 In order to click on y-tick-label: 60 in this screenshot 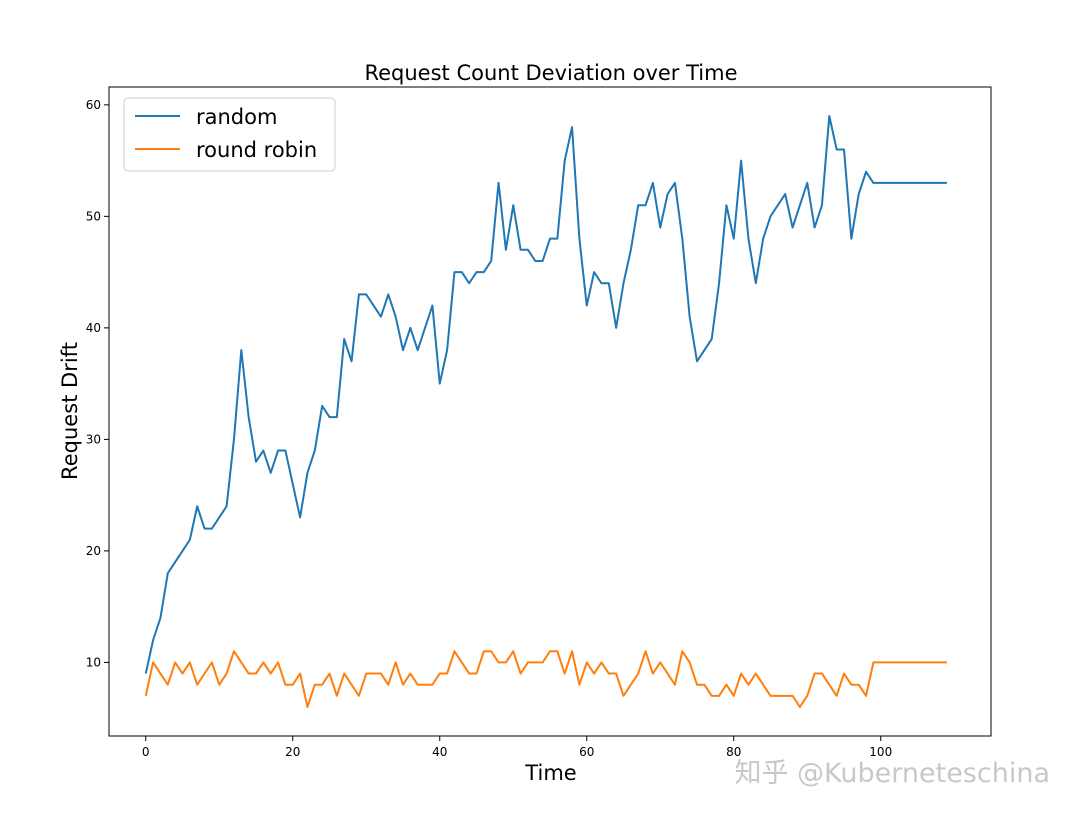, I will do `click(93, 105)`.